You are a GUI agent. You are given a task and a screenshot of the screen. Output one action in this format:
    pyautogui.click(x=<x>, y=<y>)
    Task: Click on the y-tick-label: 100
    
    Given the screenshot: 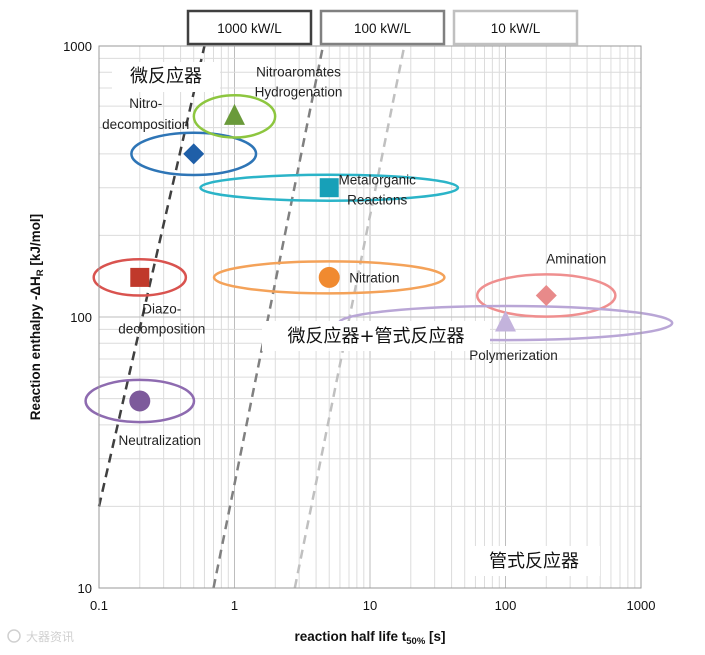 What is the action you would take?
    pyautogui.click(x=81, y=317)
    